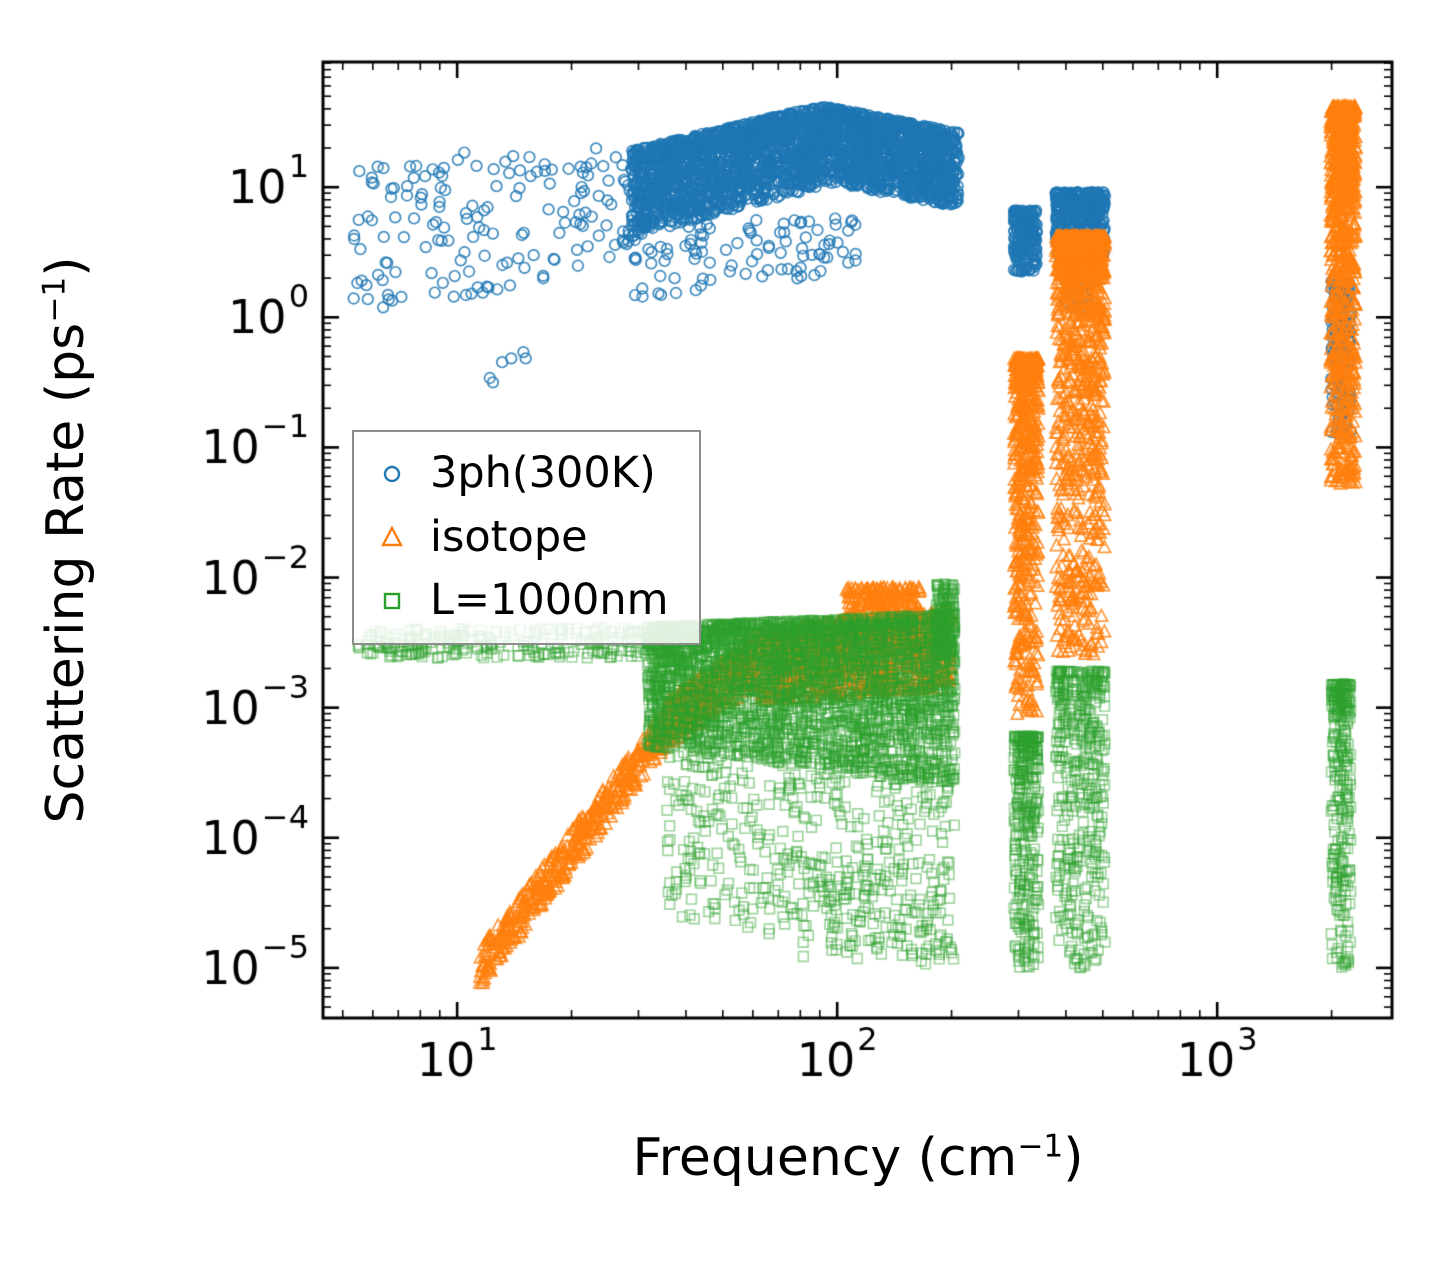 This screenshot has height=1265, width=1455. I want to click on legend-label: L=1000nm, so click(549, 600).